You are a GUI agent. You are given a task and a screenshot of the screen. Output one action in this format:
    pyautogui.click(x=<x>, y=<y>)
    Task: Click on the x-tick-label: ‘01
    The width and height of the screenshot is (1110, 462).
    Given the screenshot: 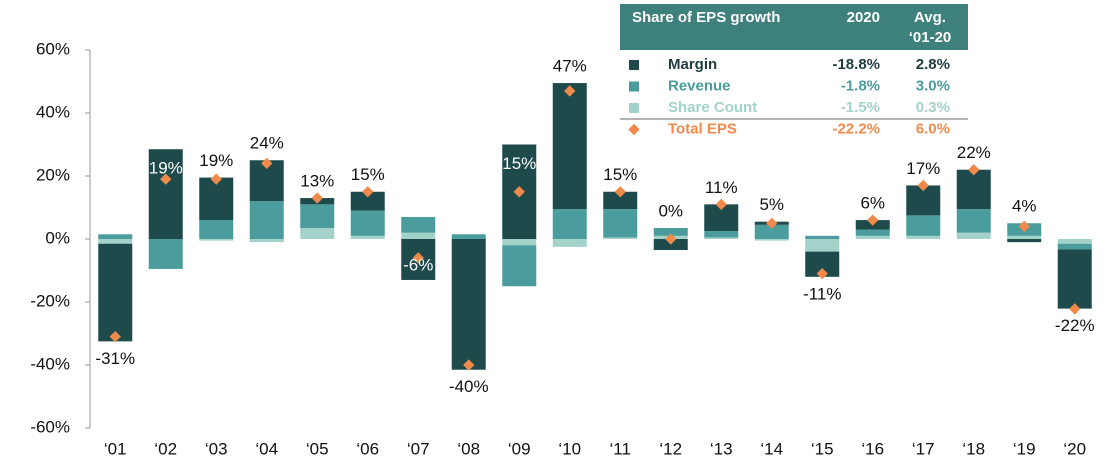 What is the action you would take?
    pyautogui.click(x=115, y=448)
    